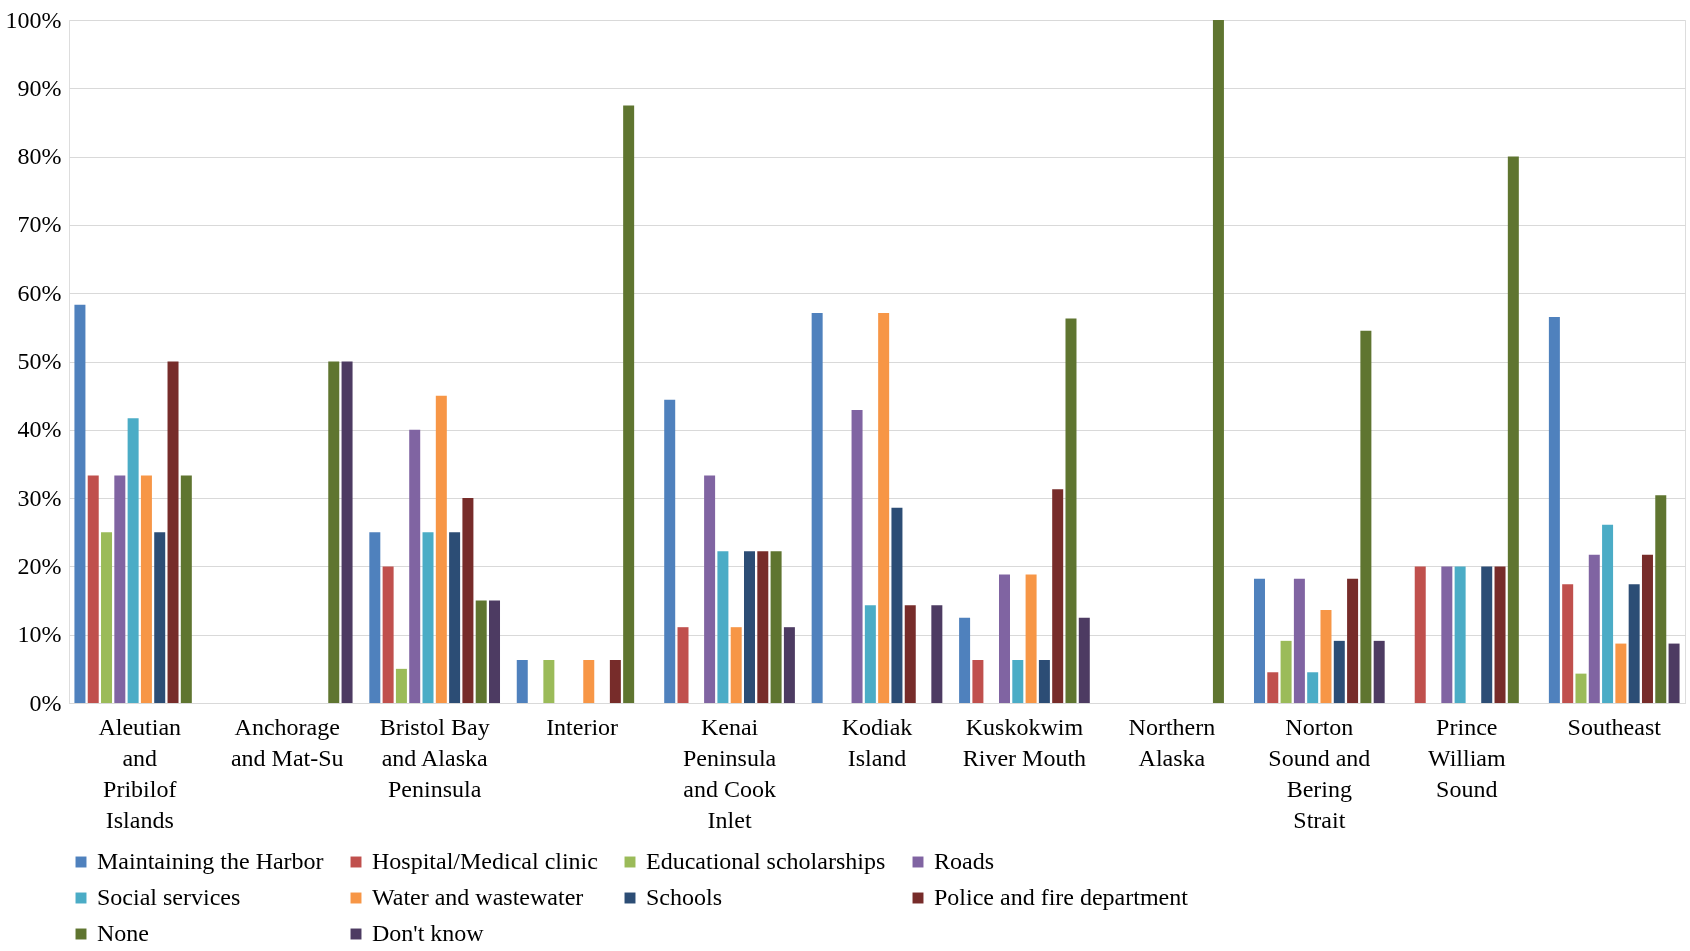 The image size is (1690, 951). What do you see at coordinates (1614, 726) in the screenshot?
I see `x-tick-label: Southeast` at bounding box center [1614, 726].